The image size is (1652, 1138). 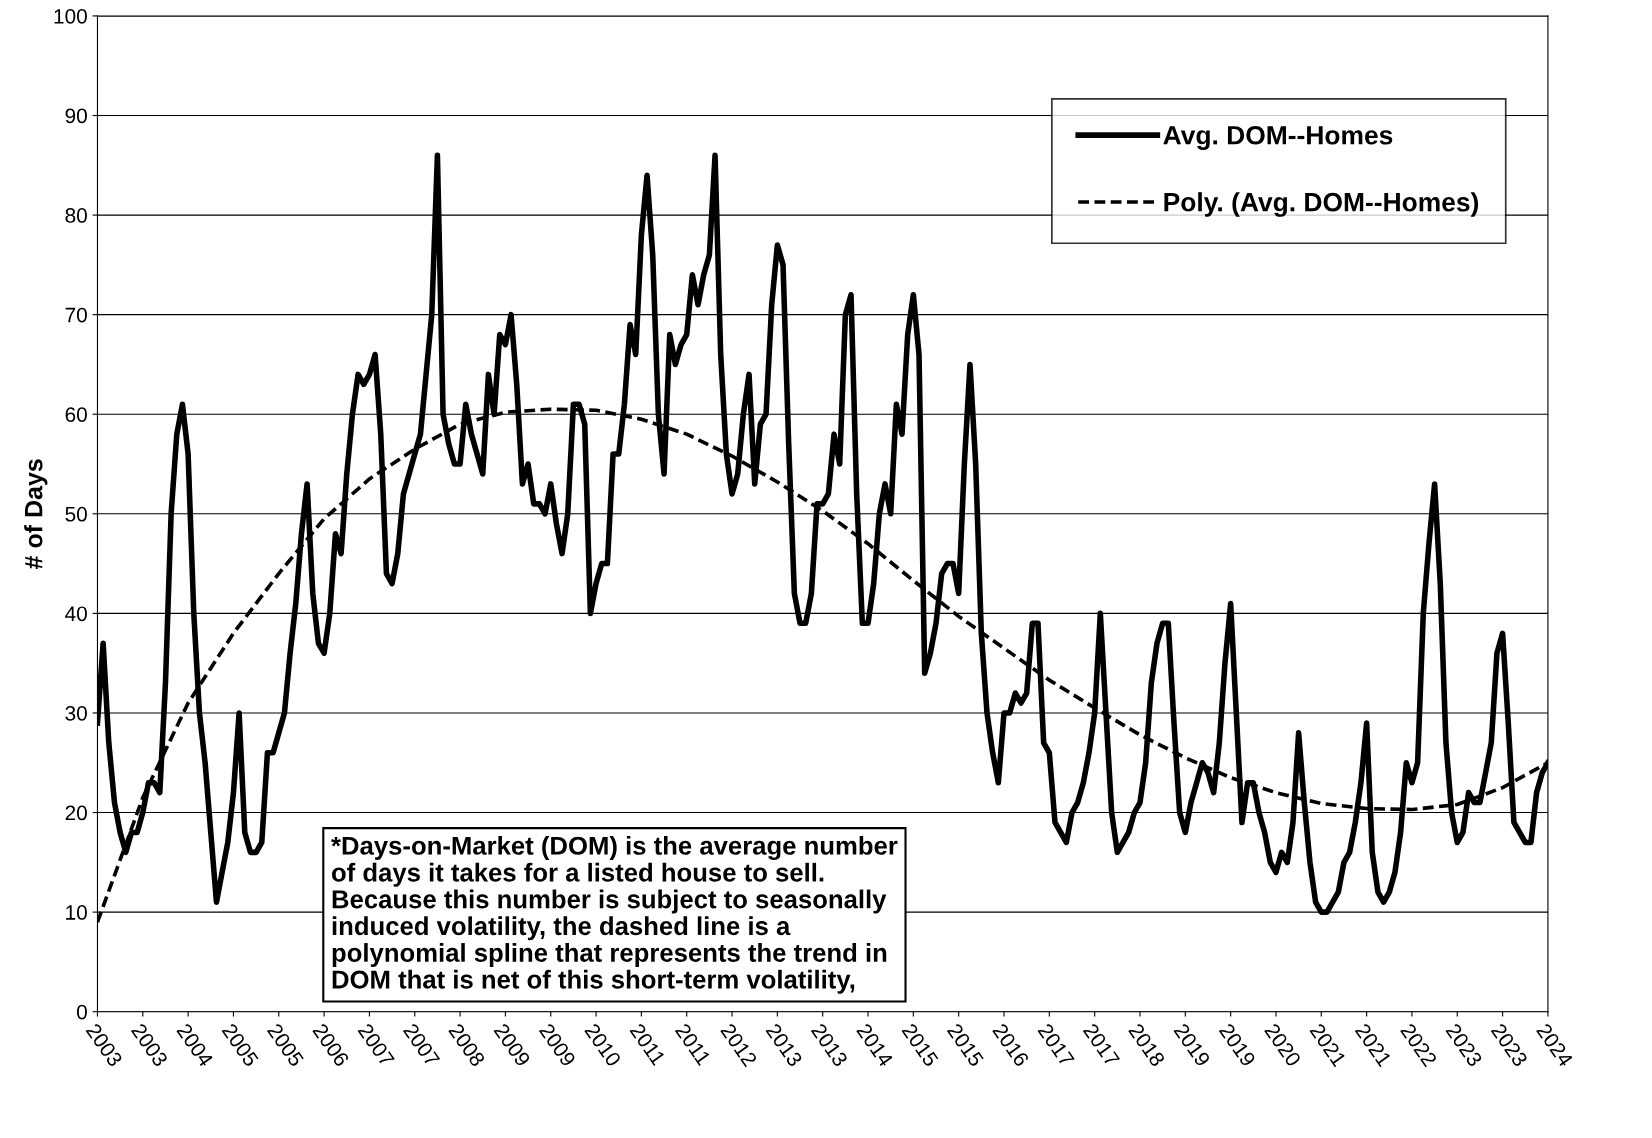 What do you see at coordinates (81, 1012) in the screenshot?
I see `y-tick-label: 0` at bounding box center [81, 1012].